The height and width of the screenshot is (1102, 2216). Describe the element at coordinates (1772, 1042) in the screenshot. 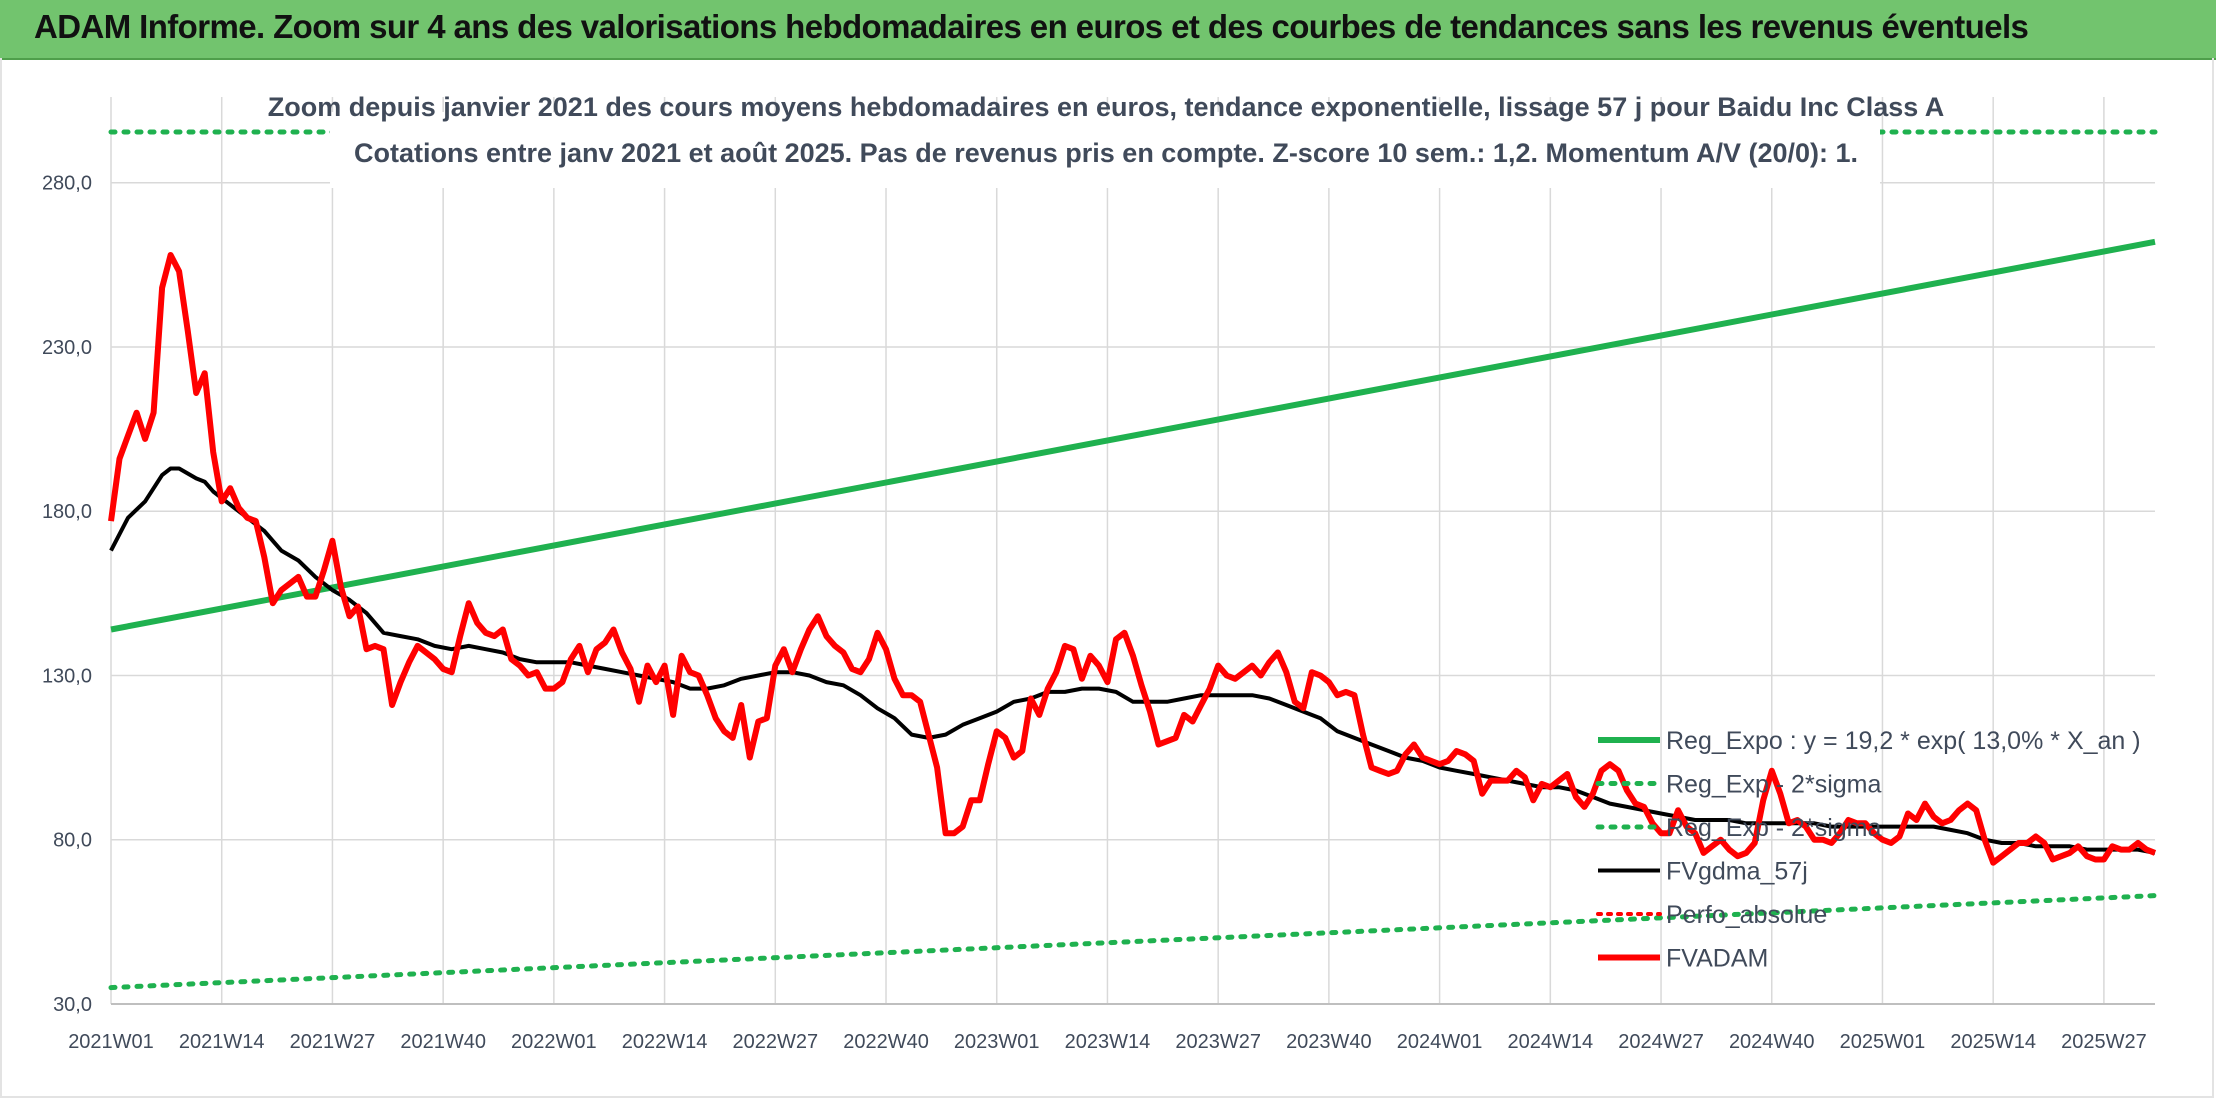

I see `x-tick-label: 2024W40` at that location.